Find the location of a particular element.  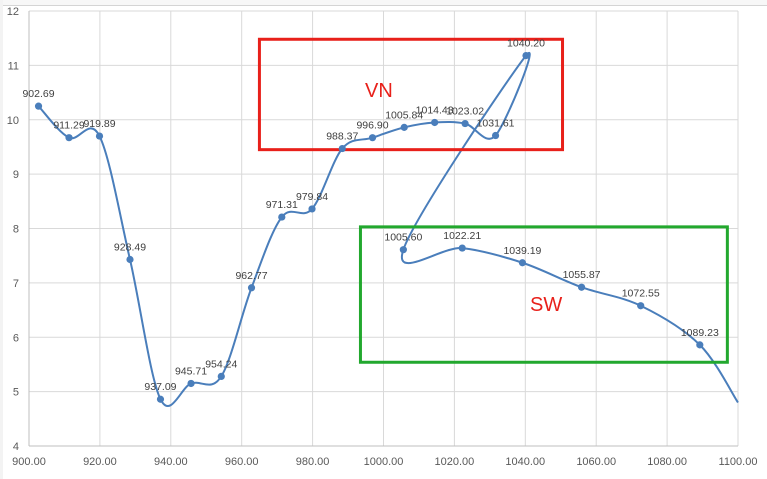

x-tick-label: 1100.00 is located at coordinates (738, 462).